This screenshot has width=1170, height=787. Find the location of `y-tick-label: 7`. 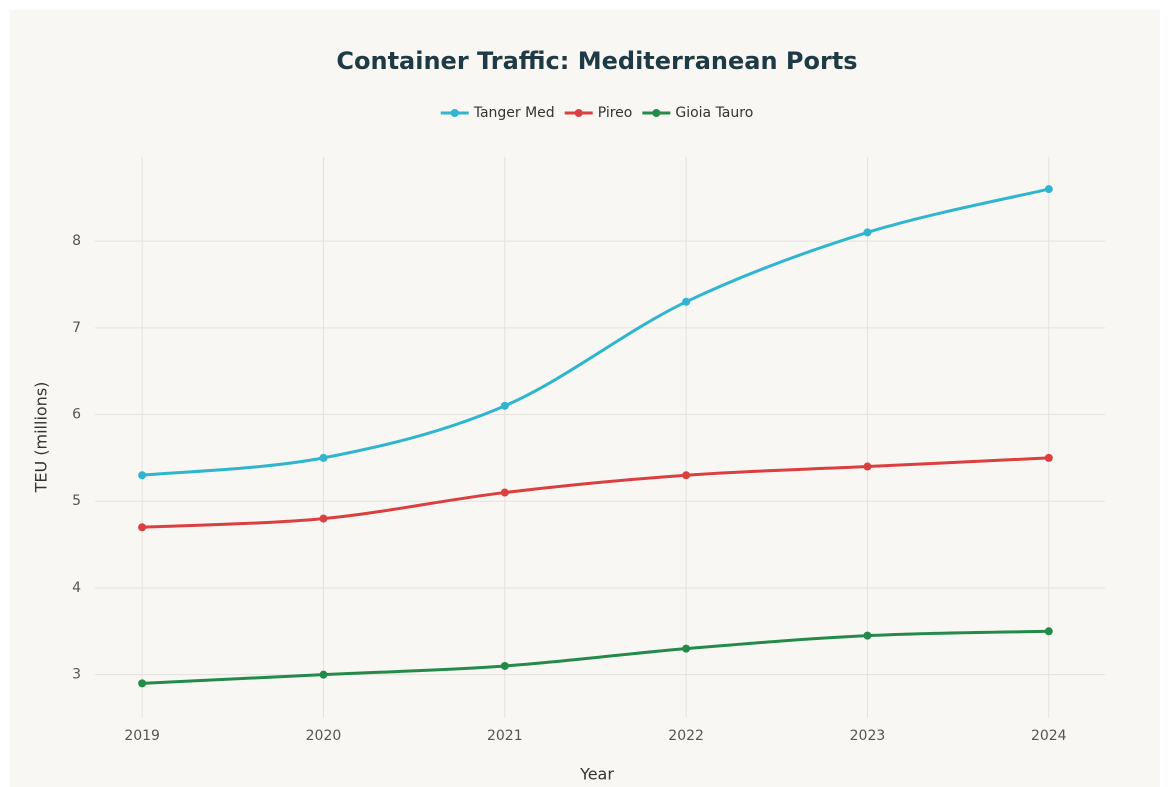

y-tick-label: 7 is located at coordinates (76, 328).